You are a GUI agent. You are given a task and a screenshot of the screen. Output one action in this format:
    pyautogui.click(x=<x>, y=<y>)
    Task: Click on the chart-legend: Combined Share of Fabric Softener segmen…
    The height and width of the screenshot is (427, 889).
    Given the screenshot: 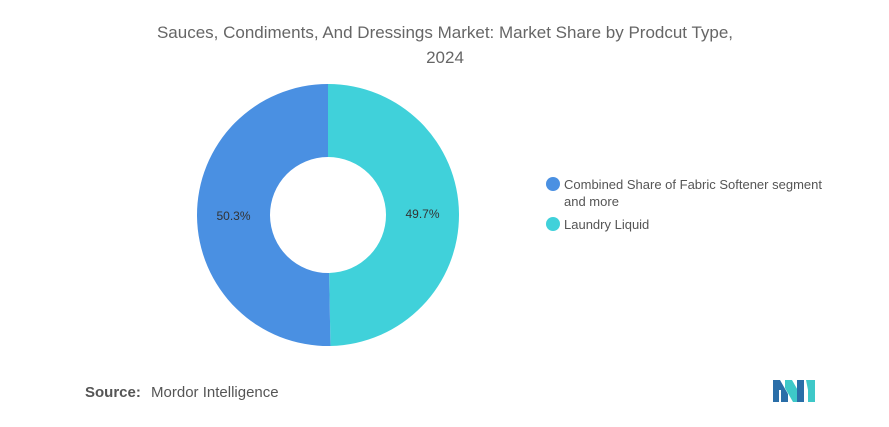 What is the action you would take?
    pyautogui.click(x=696, y=207)
    